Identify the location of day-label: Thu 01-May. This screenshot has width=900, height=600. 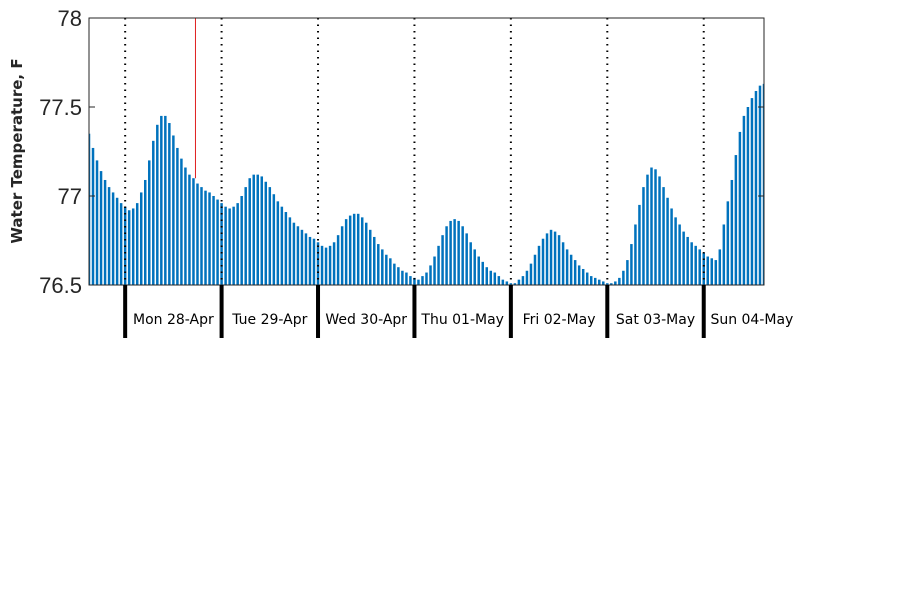
(462, 320).